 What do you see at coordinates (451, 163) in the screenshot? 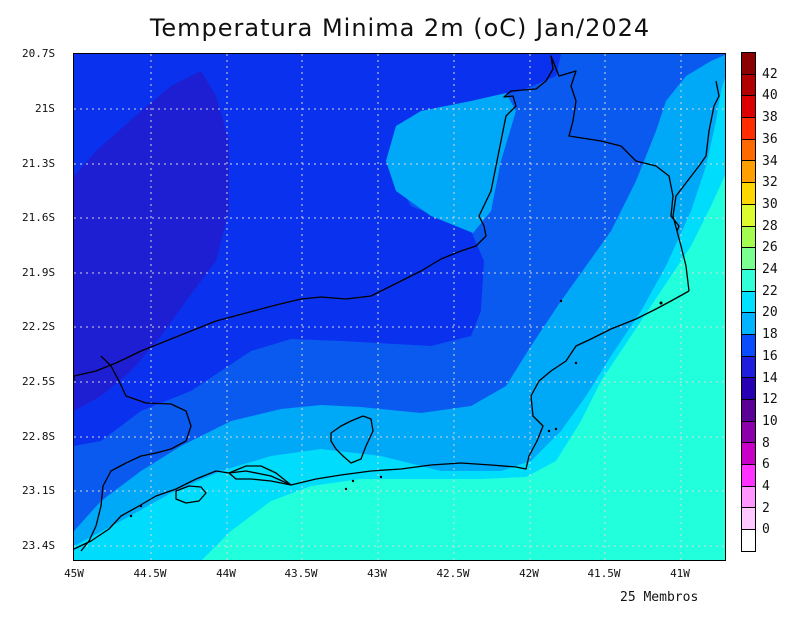
I see `field-band-22-24-north` at bounding box center [451, 163].